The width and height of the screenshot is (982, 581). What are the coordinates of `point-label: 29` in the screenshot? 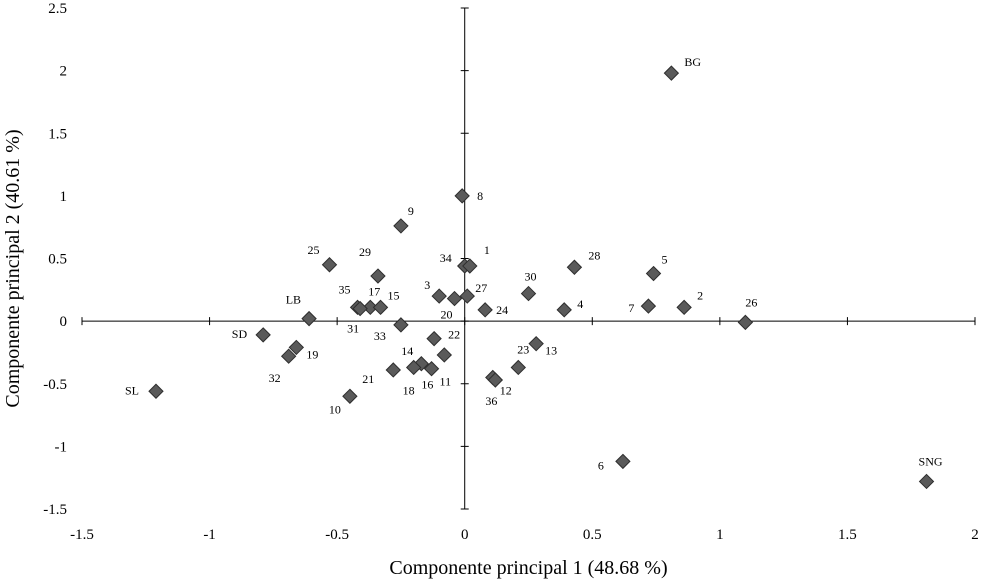 It's located at (365, 252).